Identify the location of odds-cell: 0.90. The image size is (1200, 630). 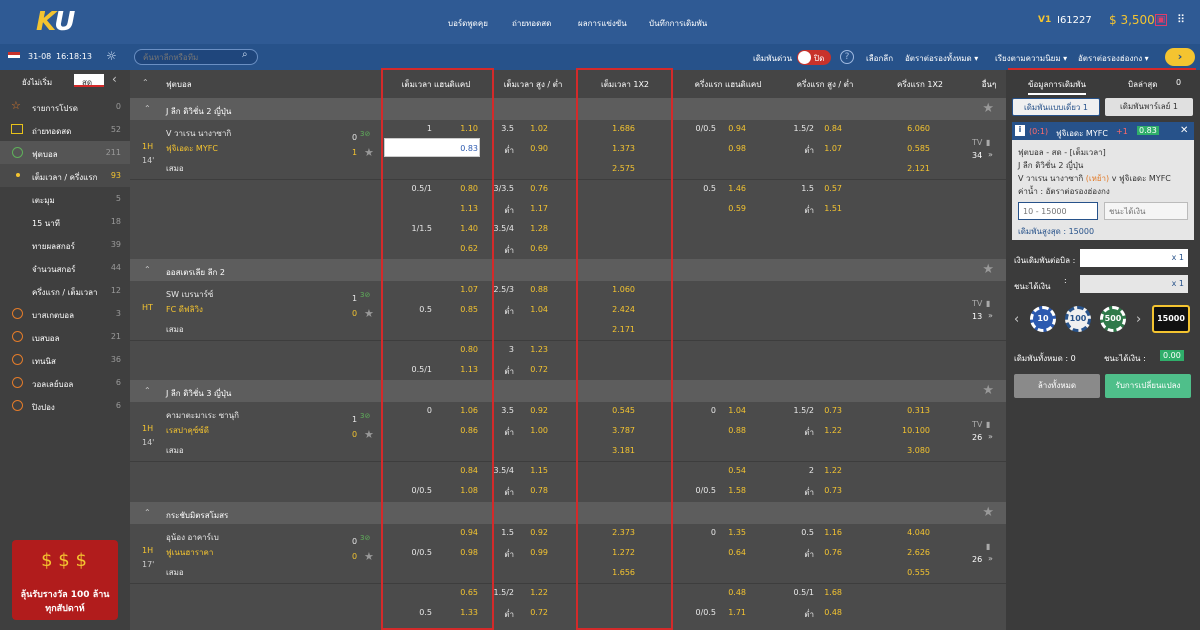
(539, 148).